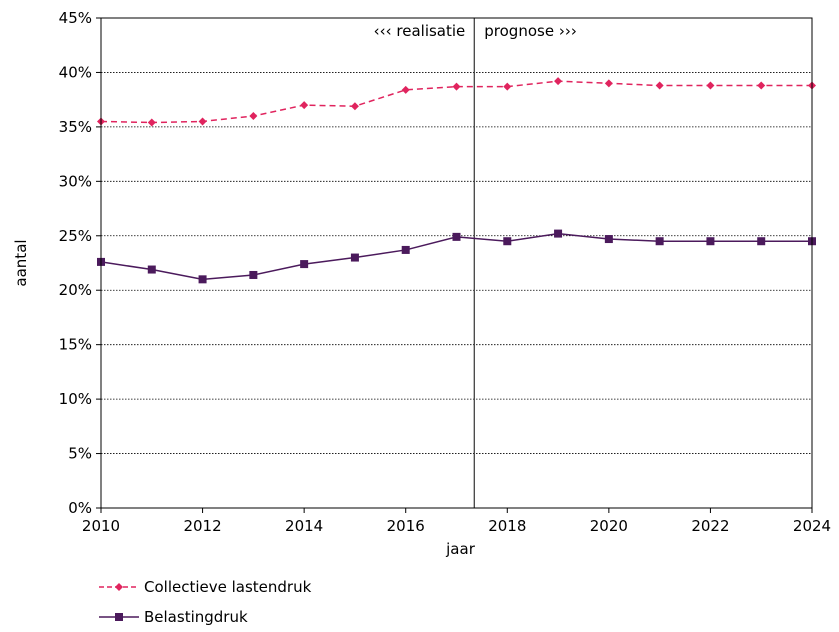  I want to click on y-tick-label: 20%, so click(75, 290).